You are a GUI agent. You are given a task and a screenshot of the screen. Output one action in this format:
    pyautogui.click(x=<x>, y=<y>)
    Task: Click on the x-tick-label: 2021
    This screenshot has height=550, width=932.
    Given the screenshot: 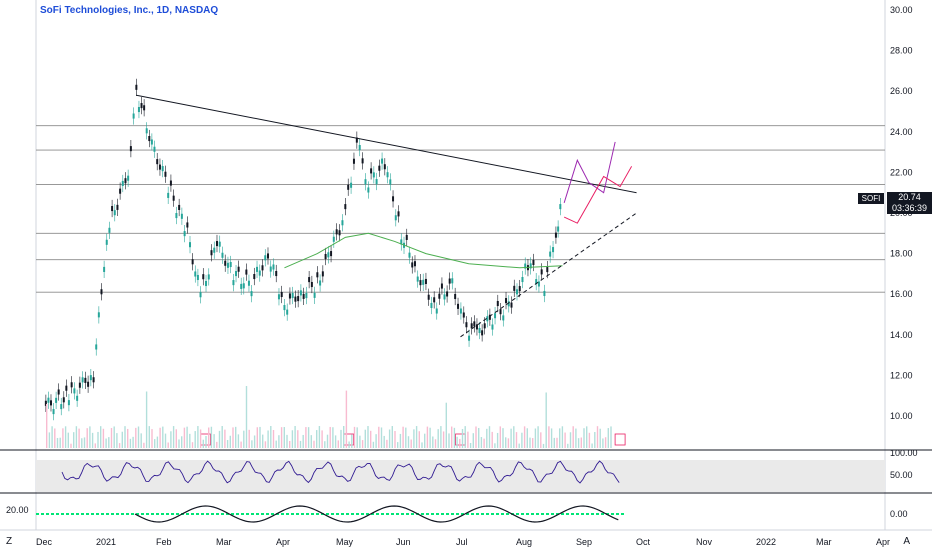 What is the action you would take?
    pyautogui.click(x=106, y=542)
    